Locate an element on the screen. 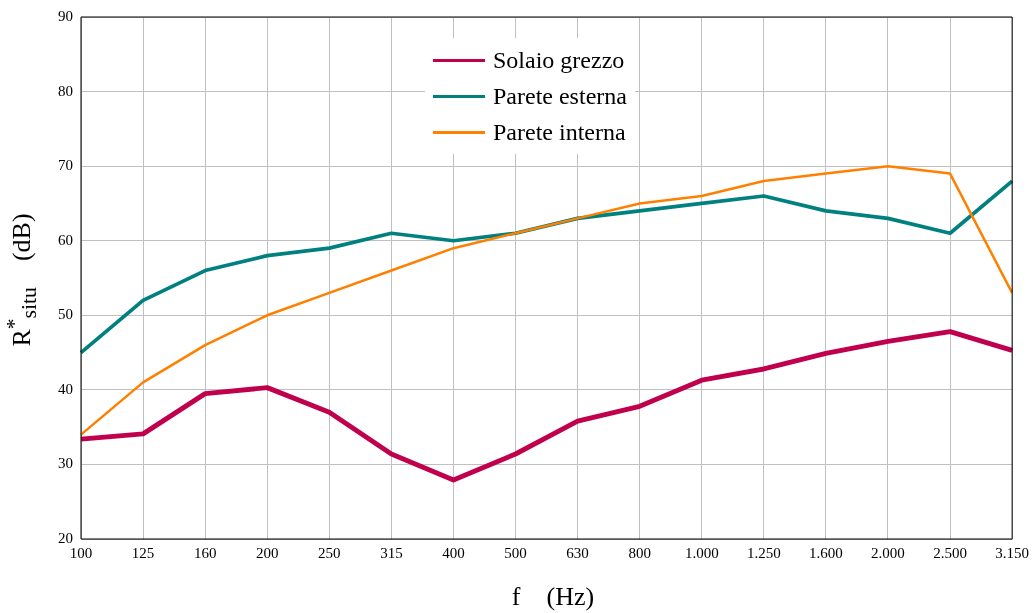 This screenshot has width=1035, height=613. x-tick-label: 500 is located at coordinates (515, 552).